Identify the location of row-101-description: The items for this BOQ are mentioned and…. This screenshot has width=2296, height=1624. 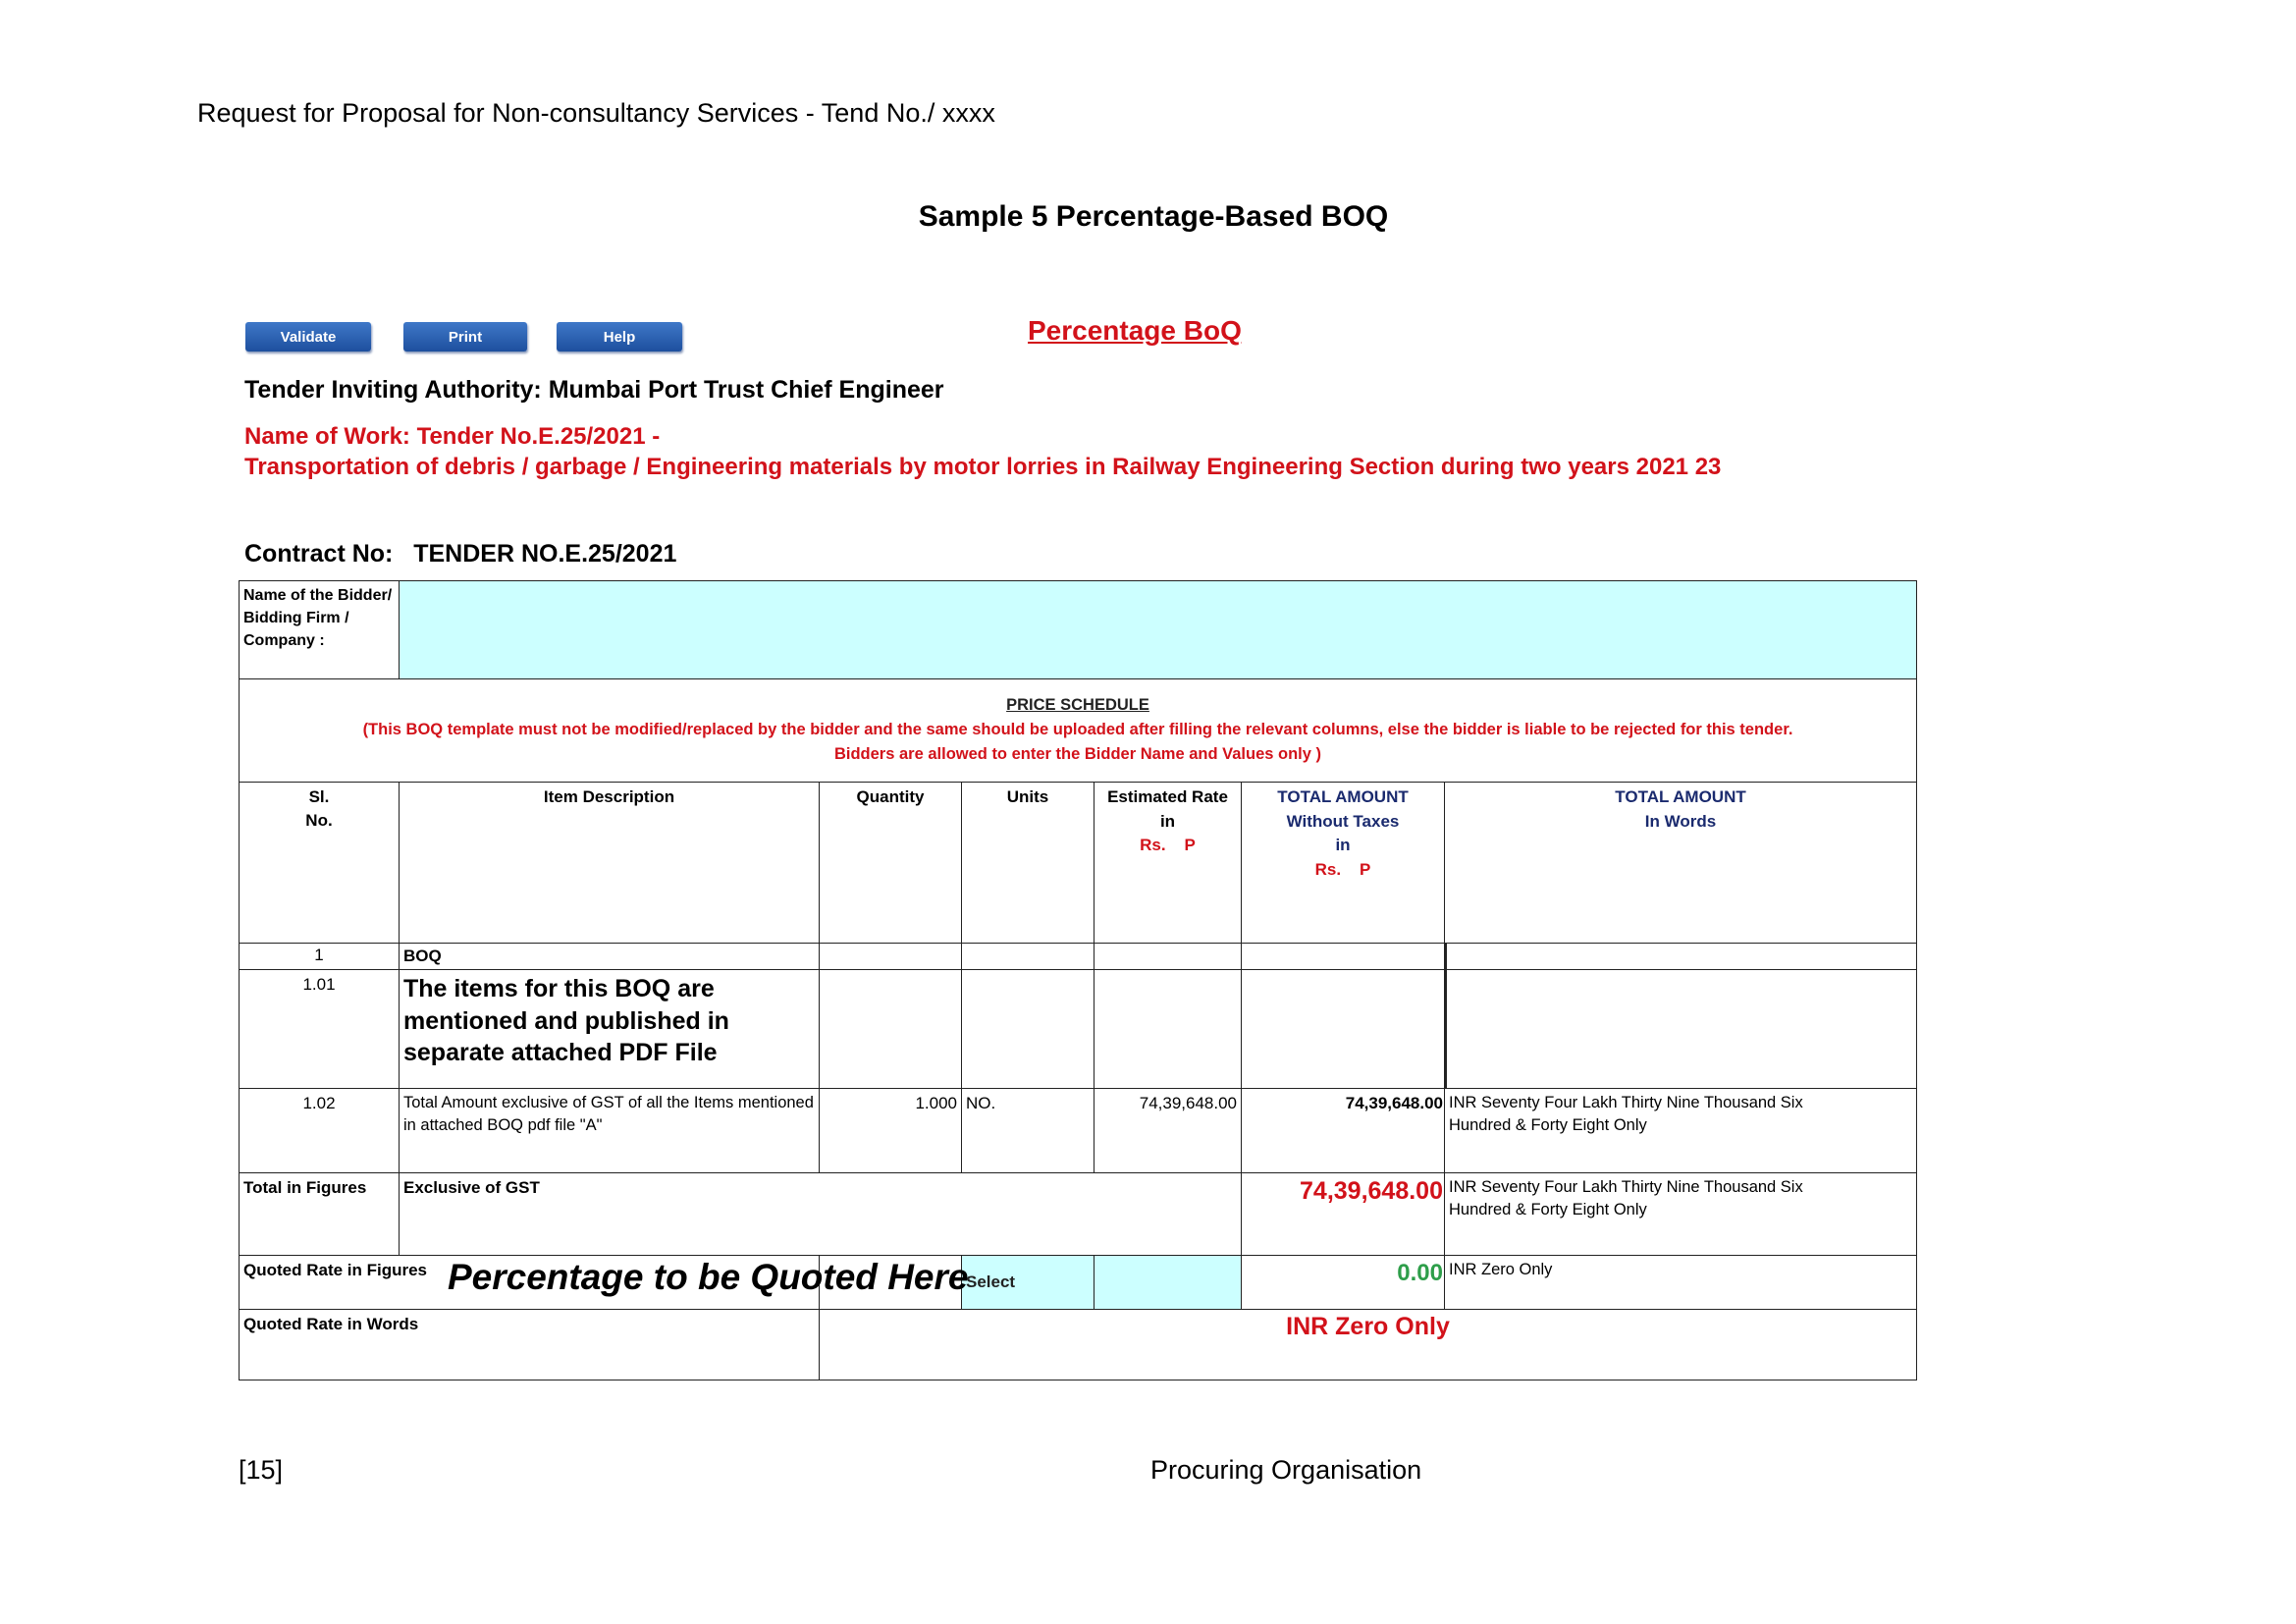
(609, 1029).